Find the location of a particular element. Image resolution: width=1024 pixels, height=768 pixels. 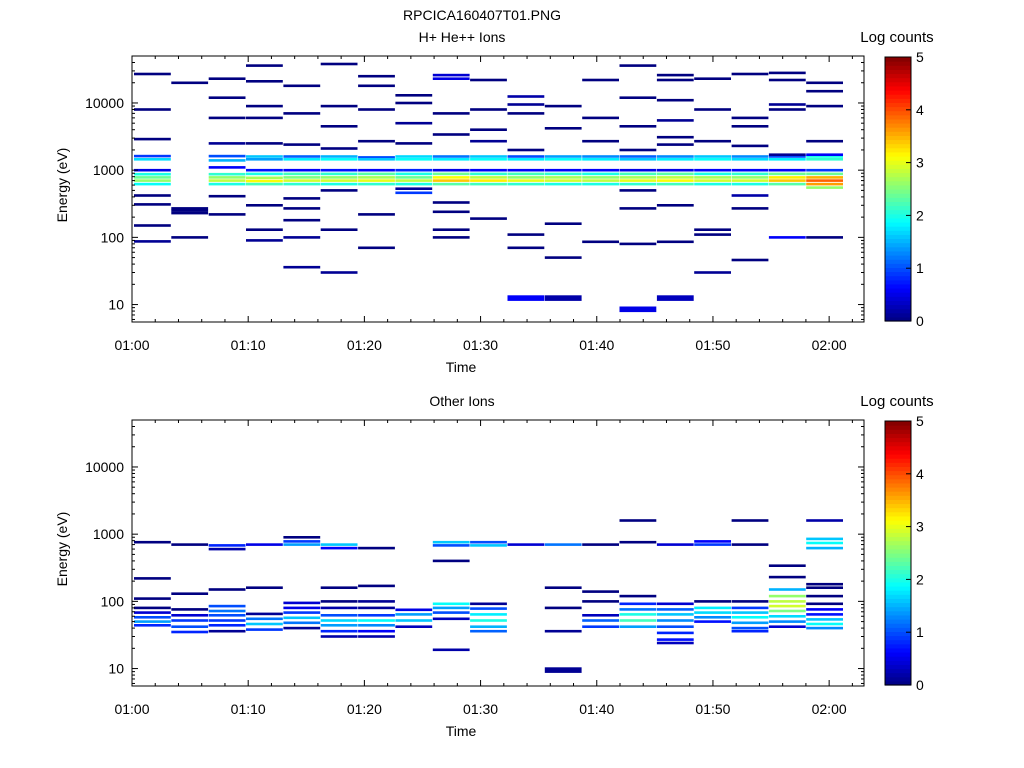

x-tick-label: 01:20 is located at coordinates (364, 345).